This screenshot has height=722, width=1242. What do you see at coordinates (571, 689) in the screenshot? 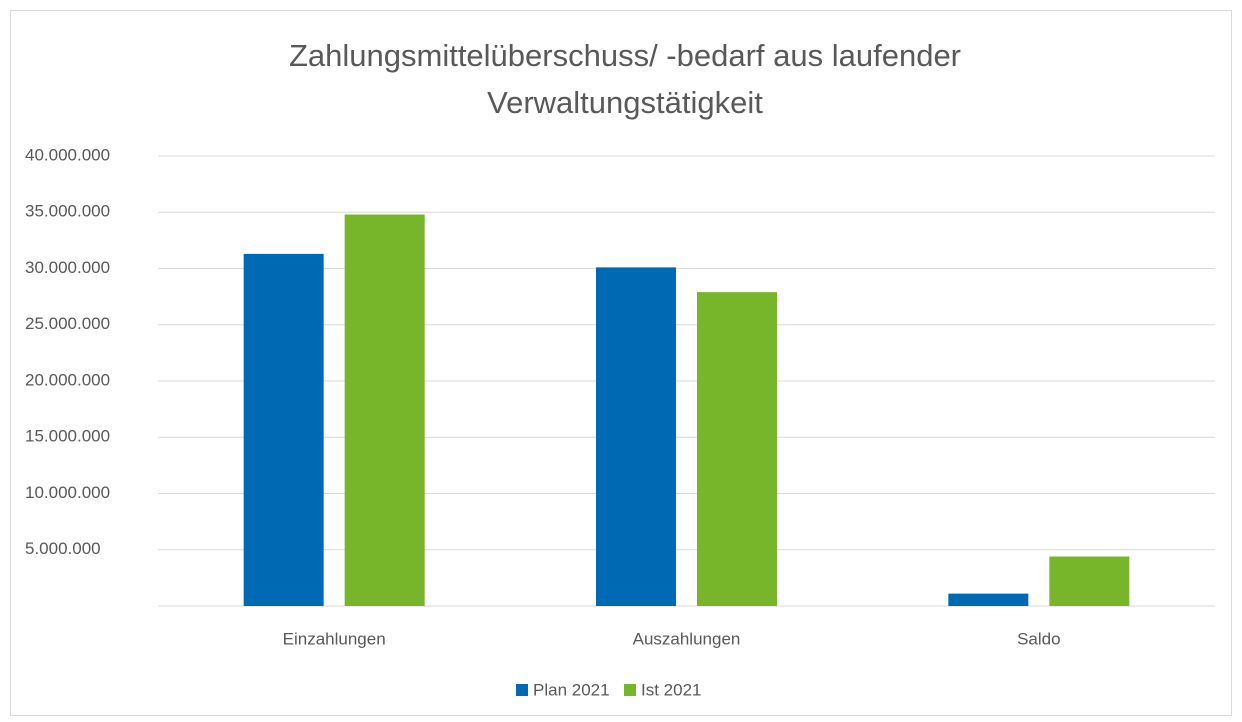
I see `legend-label: Plan 2021` at bounding box center [571, 689].